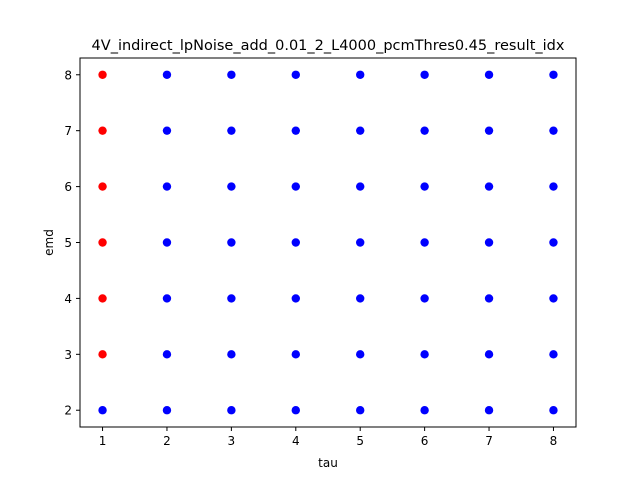 The image size is (640, 480). I want to click on x-tick-label: 6, so click(425, 441).